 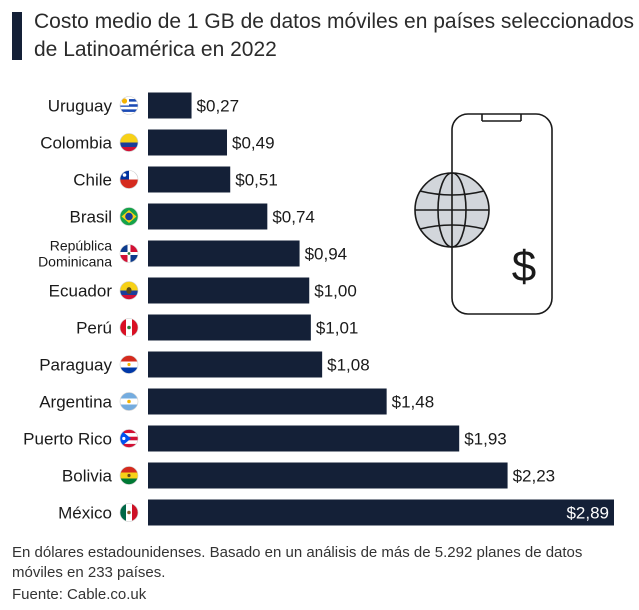 I want to click on value-label: $1,48, so click(x=413, y=402).